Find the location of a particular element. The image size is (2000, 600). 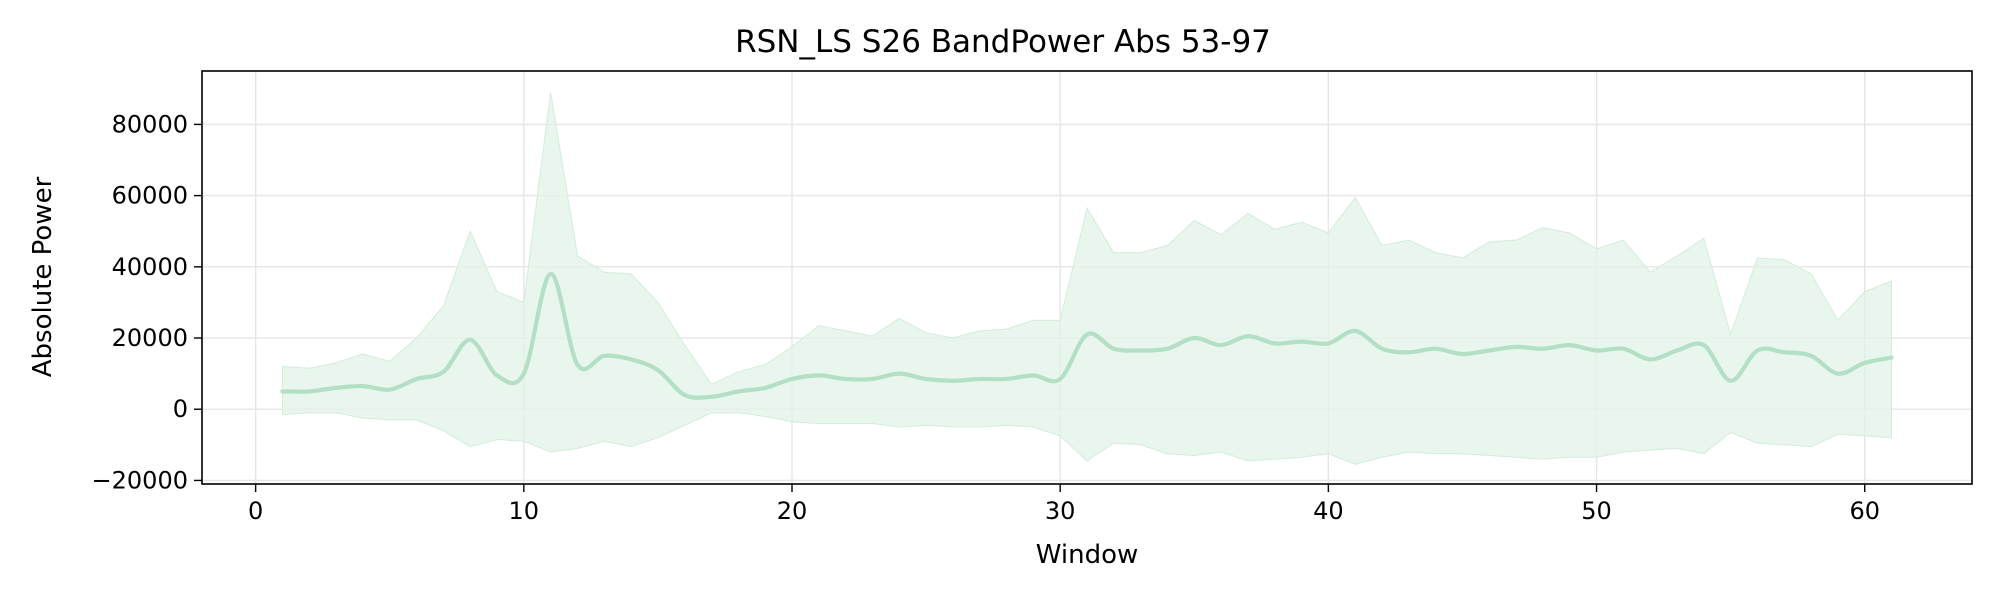

chart-title: RSN_LS S26 BandPower Abs 53-97 is located at coordinates (1003, 42).